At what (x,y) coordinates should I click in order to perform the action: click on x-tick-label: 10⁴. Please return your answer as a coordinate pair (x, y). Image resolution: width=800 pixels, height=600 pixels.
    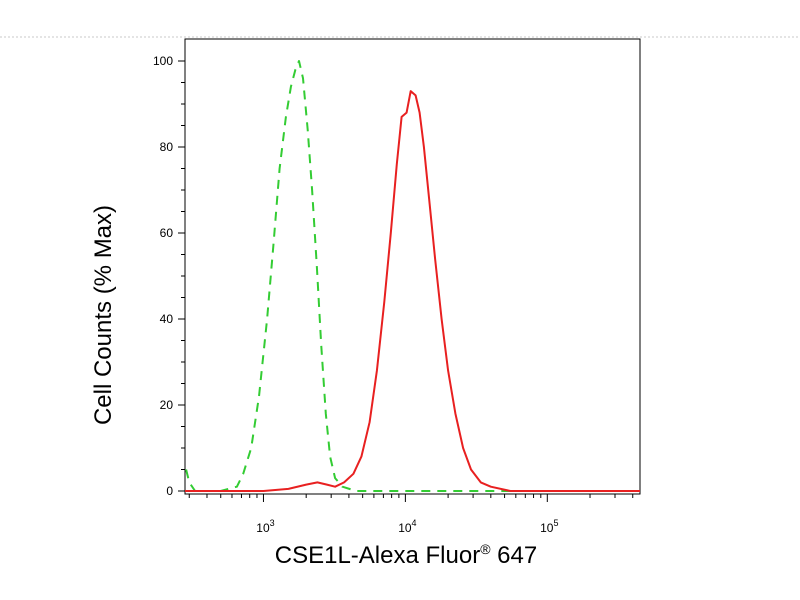
    Looking at the image, I should click on (407, 526).